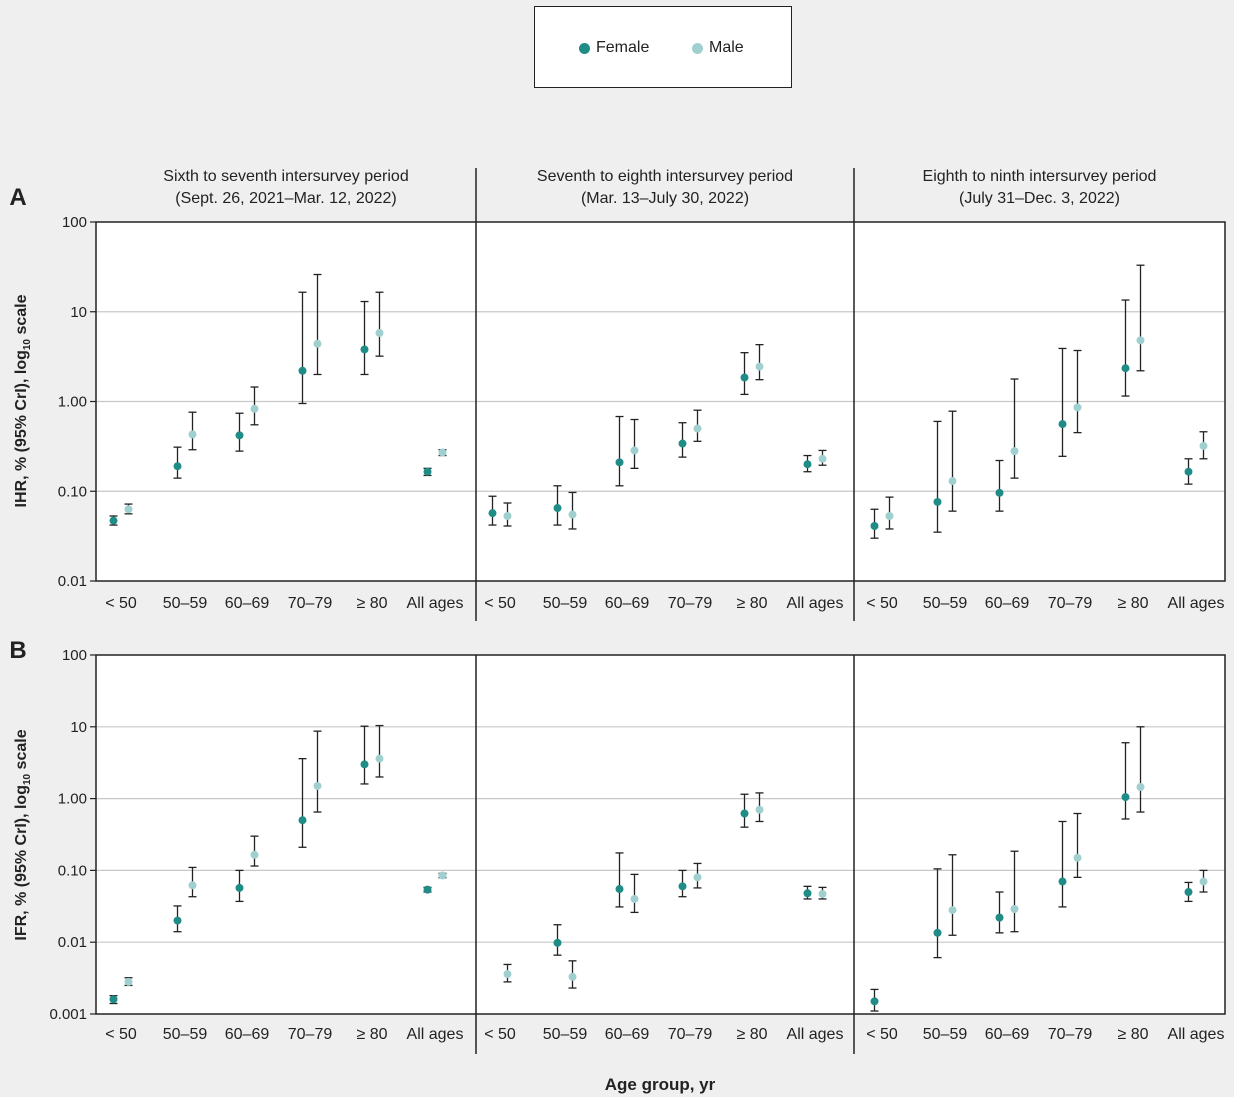 The height and width of the screenshot is (1097, 1234). What do you see at coordinates (726, 47) in the screenshot?
I see `legend-male-label: Male` at bounding box center [726, 47].